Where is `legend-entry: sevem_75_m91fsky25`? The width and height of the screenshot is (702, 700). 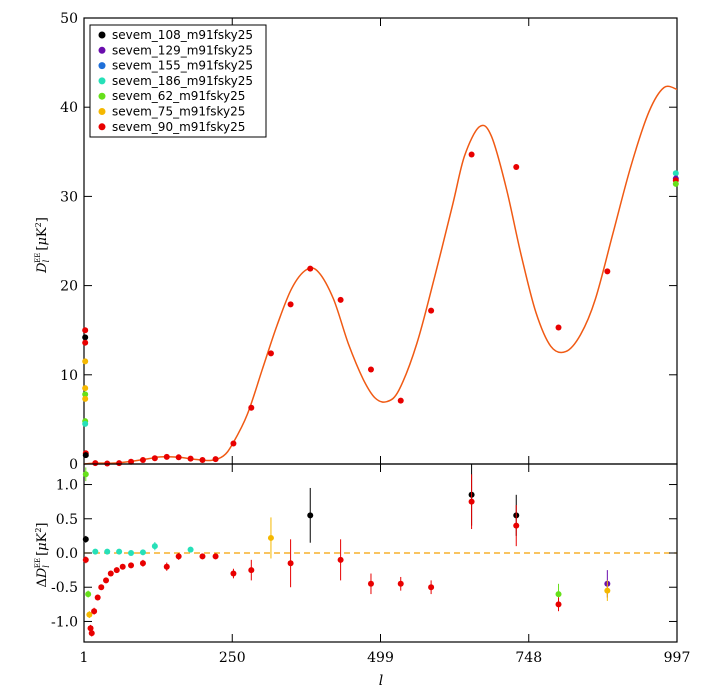 legend-entry: sevem_75_m91fsky25 is located at coordinates (178, 112).